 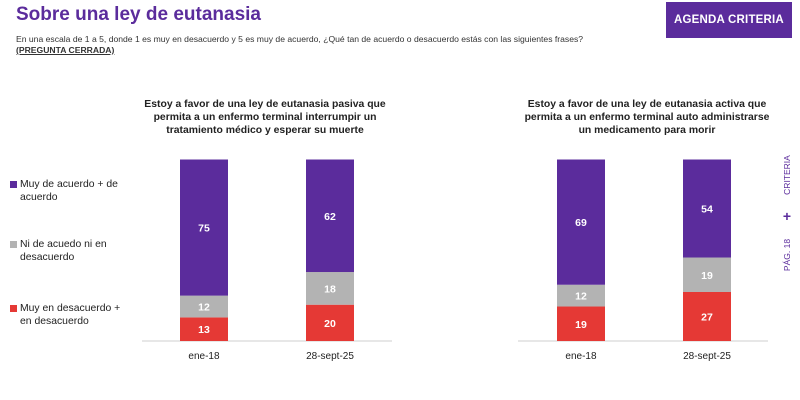 I want to click on side-branding: CRITERIA + PÁG. 18, so click(x=787, y=215).